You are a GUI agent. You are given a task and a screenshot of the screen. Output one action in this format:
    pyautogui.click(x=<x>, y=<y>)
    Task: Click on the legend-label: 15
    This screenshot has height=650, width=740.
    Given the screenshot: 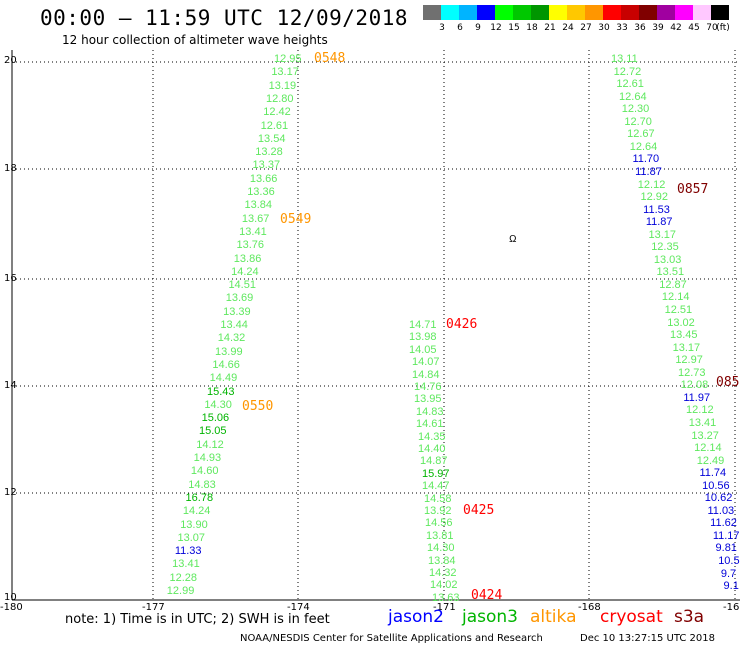 What is the action you would take?
    pyautogui.click(x=514, y=28)
    